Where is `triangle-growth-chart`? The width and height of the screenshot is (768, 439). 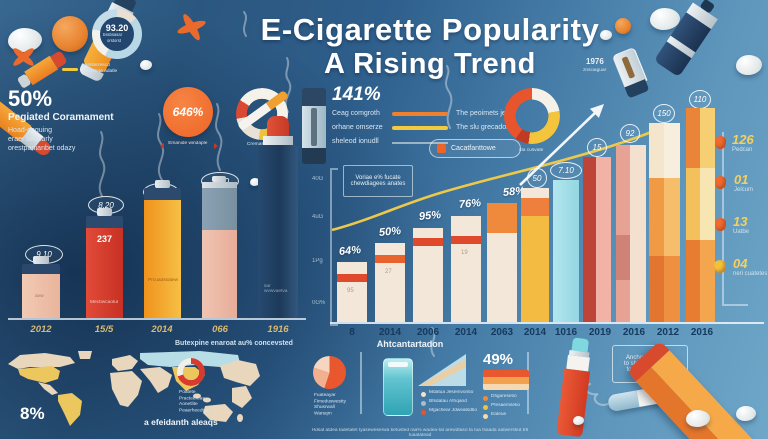
triangle-growth-chart is located at coordinates (442, 370).